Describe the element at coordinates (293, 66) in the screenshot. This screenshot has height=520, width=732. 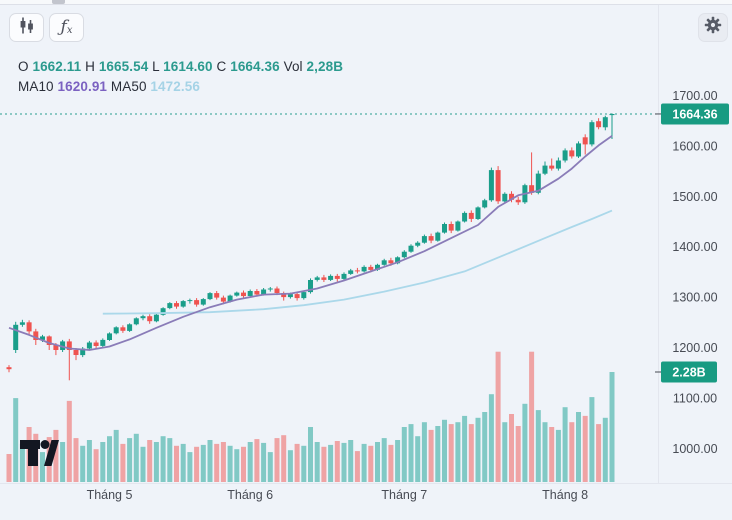
I see `volume-label: Vol` at that location.